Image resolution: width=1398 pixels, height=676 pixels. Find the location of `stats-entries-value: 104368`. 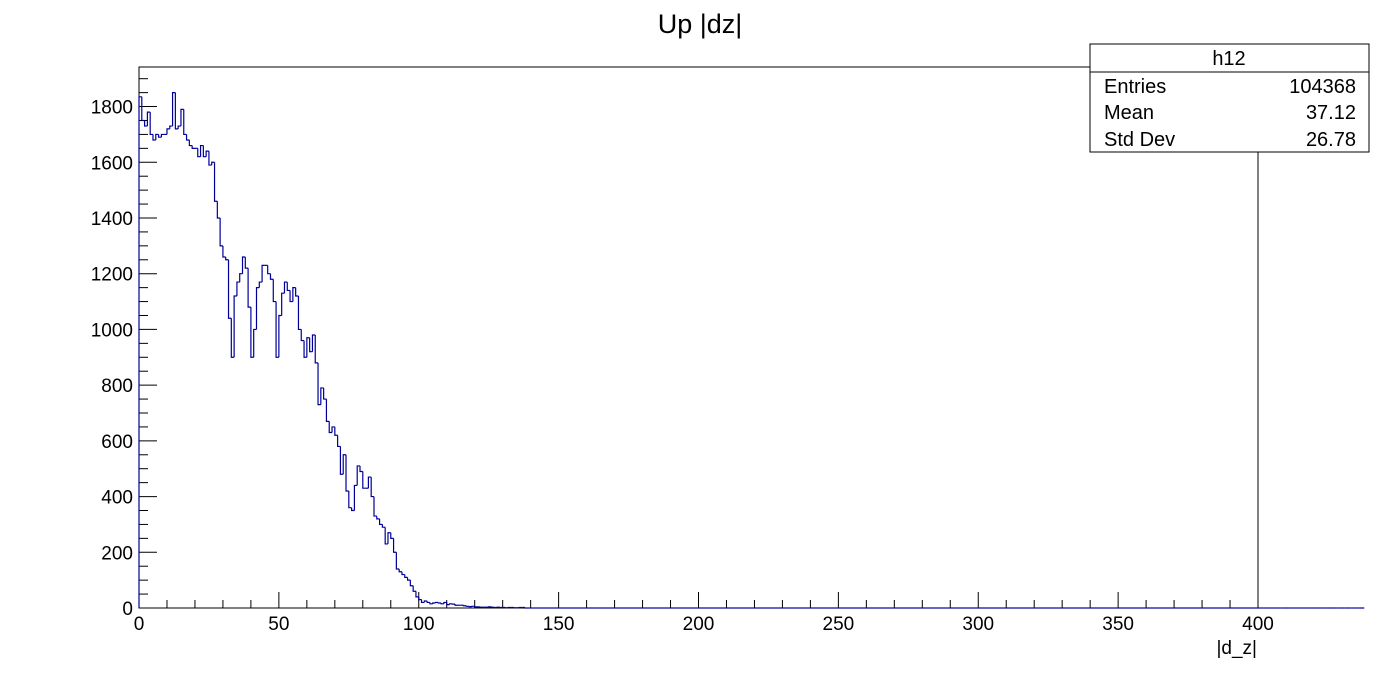

stats-entries-value: 104368 is located at coordinates (1322, 87).